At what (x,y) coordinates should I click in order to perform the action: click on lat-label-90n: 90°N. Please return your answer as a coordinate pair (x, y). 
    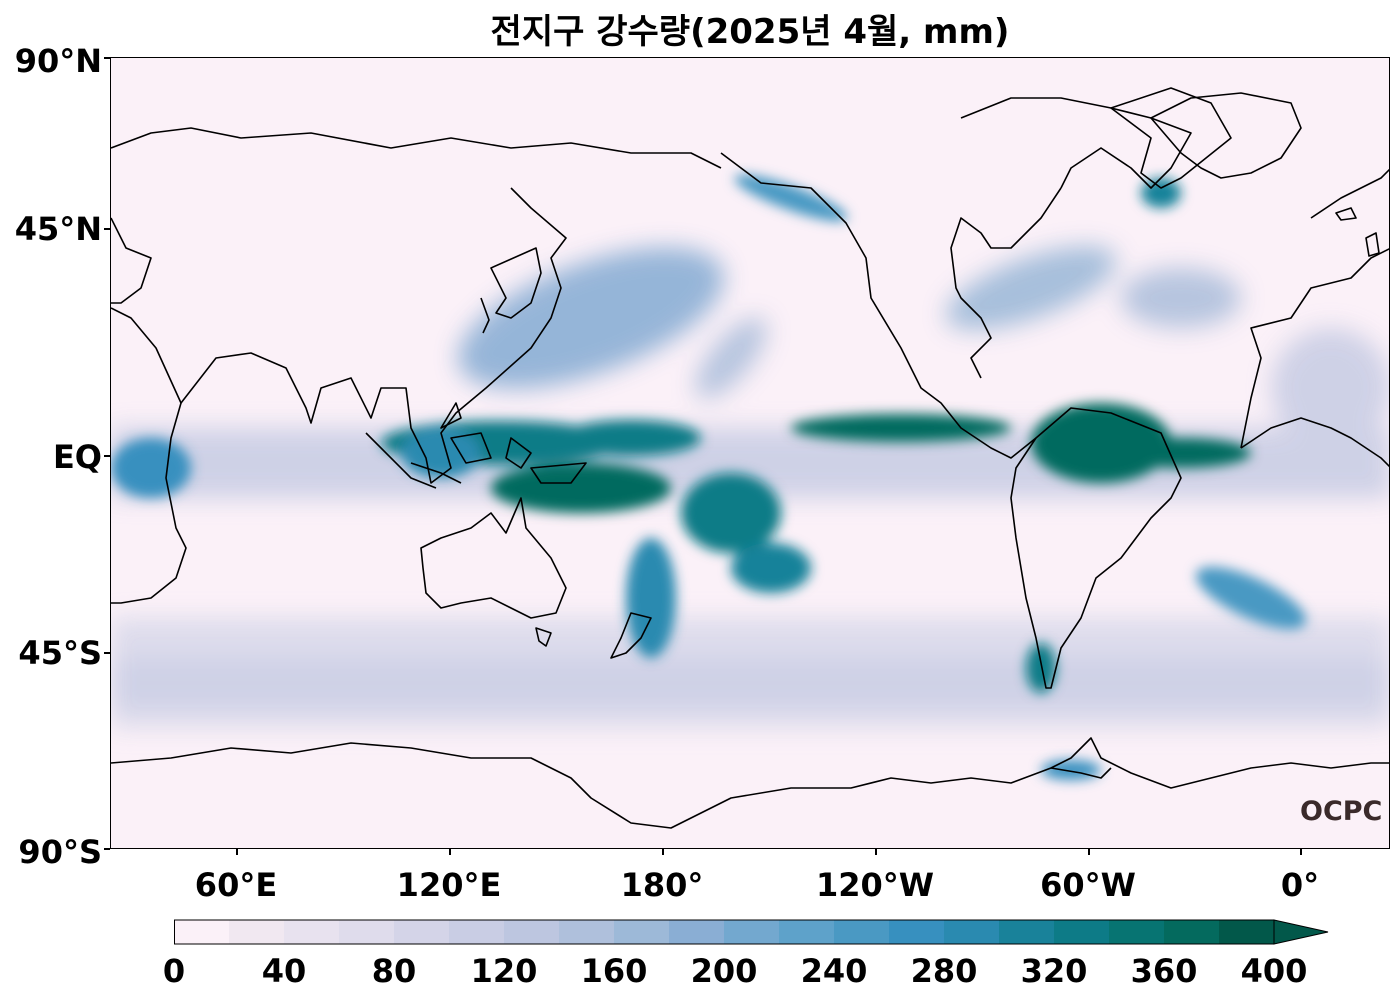
    Looking at the image, I should click on (58, 61).